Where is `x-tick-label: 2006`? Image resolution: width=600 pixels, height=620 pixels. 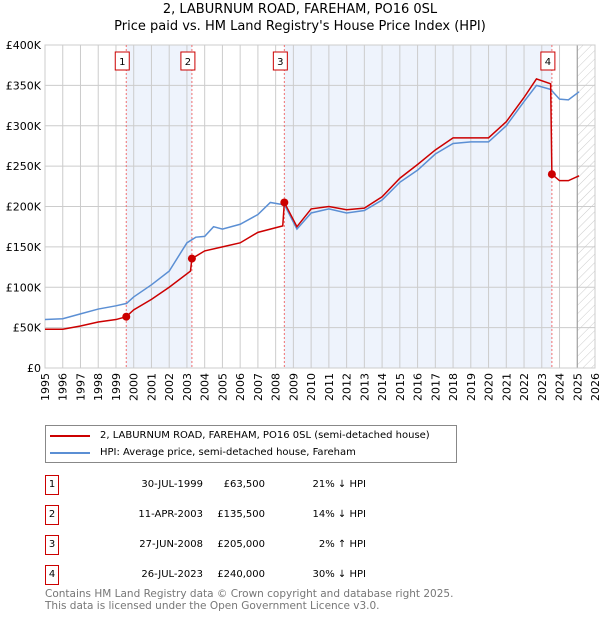 x-tick-label: 2006 is located at coordinates (240, 387).